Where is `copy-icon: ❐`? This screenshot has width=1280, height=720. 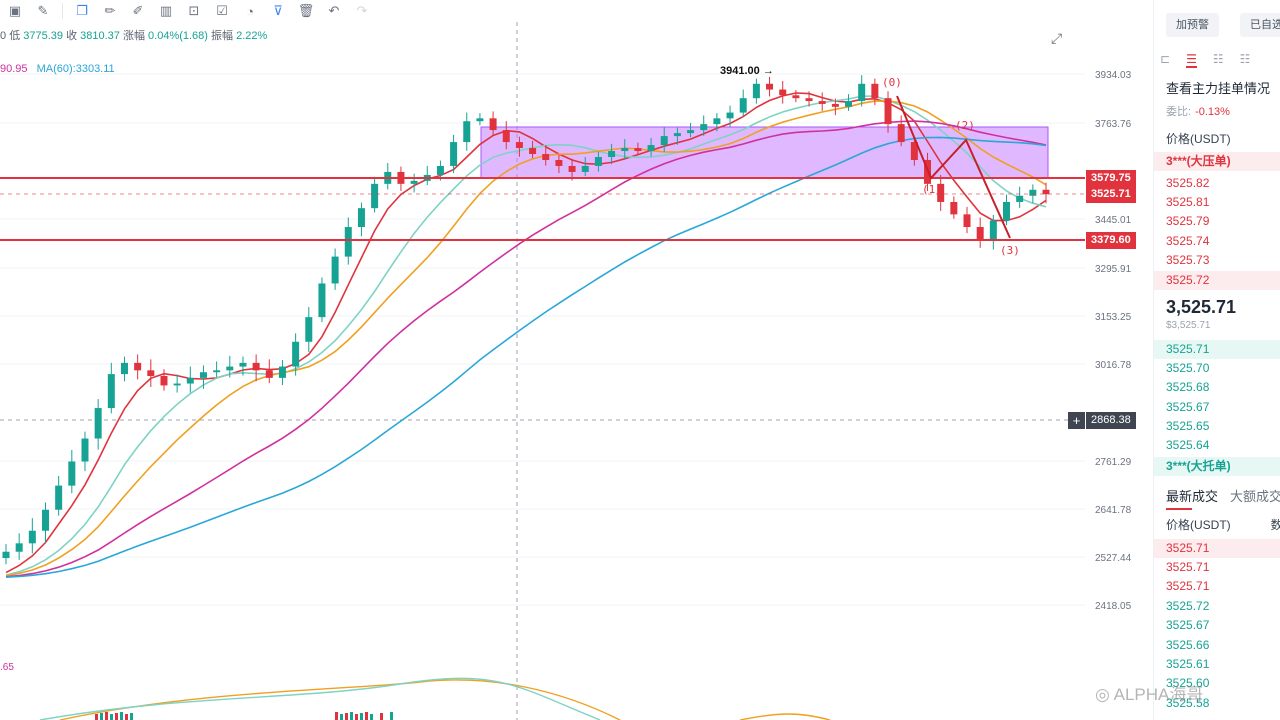 copy-icon: ❐ is located at coordinates (82, 10).